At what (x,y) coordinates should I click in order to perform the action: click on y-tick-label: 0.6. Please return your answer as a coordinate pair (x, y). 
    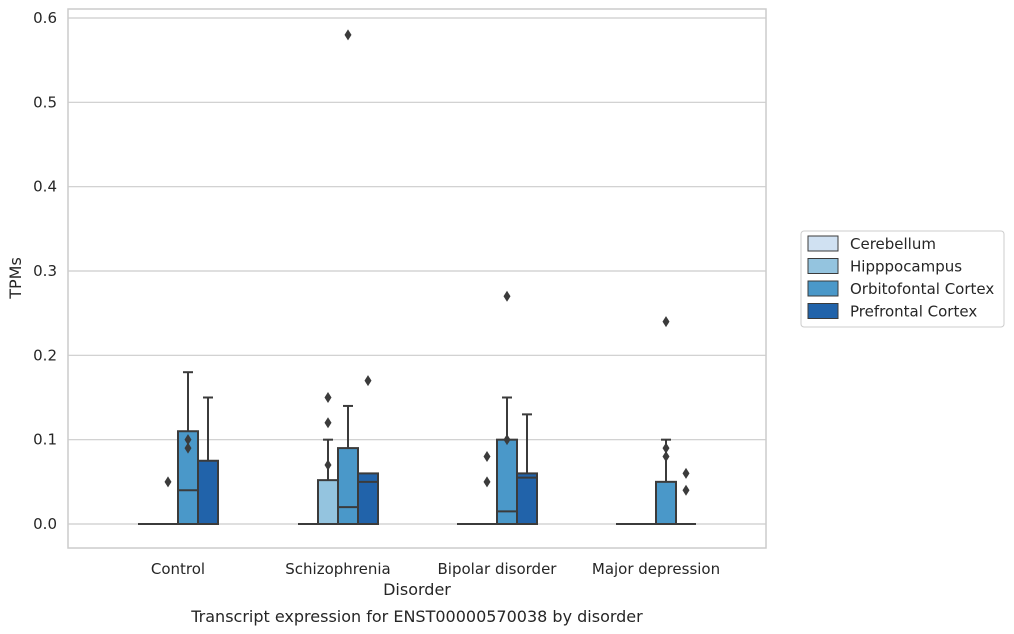
    Looking at the image, I should click on (45, 18).